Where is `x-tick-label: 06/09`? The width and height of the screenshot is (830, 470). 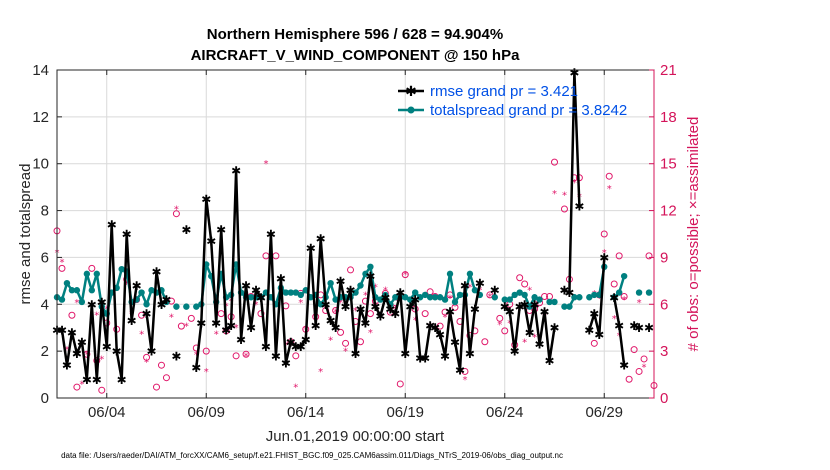
x-tick-label: 06/09 is located at coordinates (206, 412).